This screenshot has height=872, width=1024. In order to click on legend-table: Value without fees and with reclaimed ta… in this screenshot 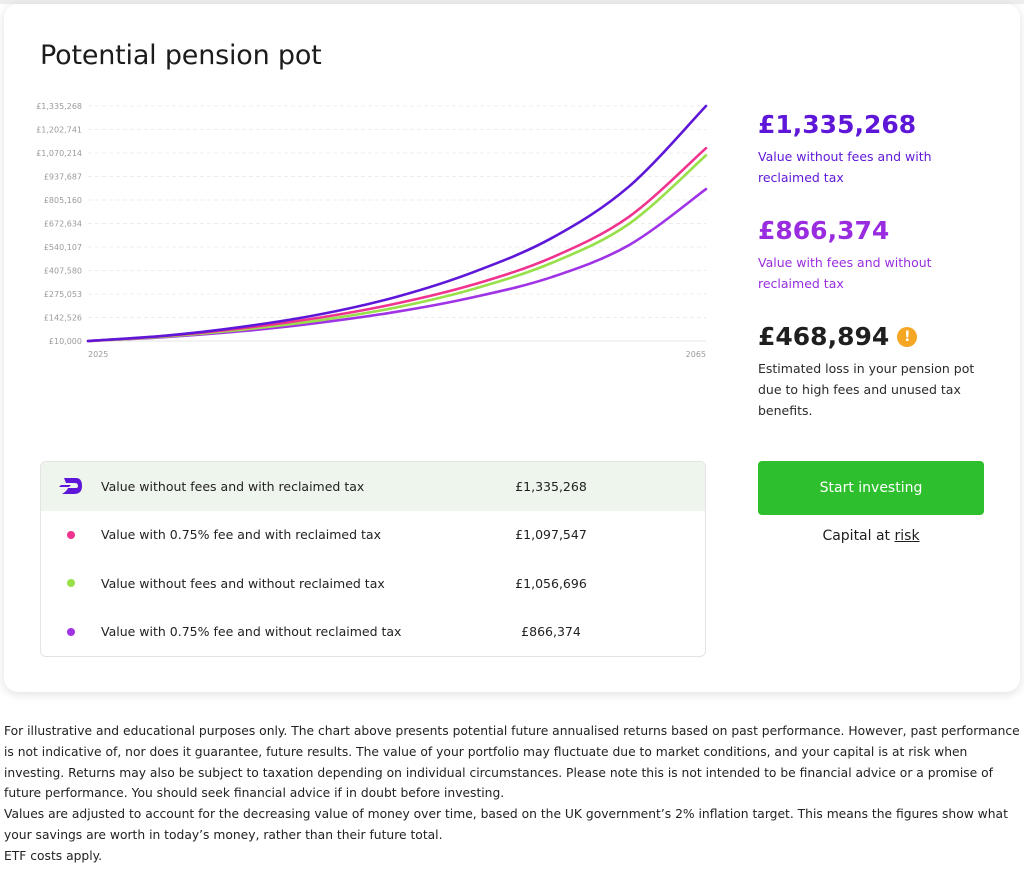, I will do `click(373, 559)`.